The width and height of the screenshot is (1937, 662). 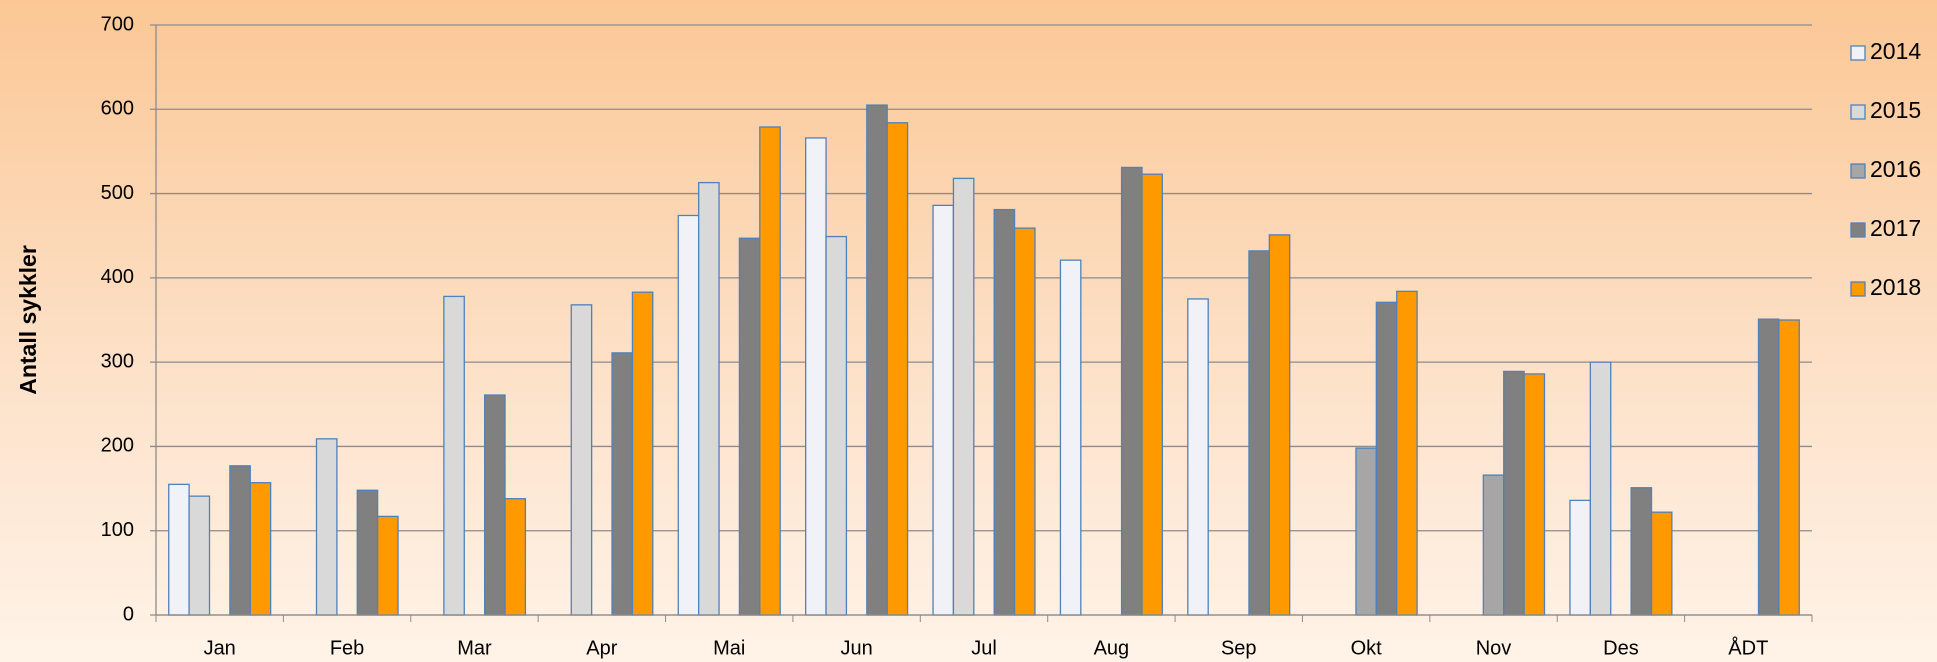 What do you see at coordinates (117, 530) in the screenshot?
I see `y-tick-label: 100` at bounding box center [117, 530].